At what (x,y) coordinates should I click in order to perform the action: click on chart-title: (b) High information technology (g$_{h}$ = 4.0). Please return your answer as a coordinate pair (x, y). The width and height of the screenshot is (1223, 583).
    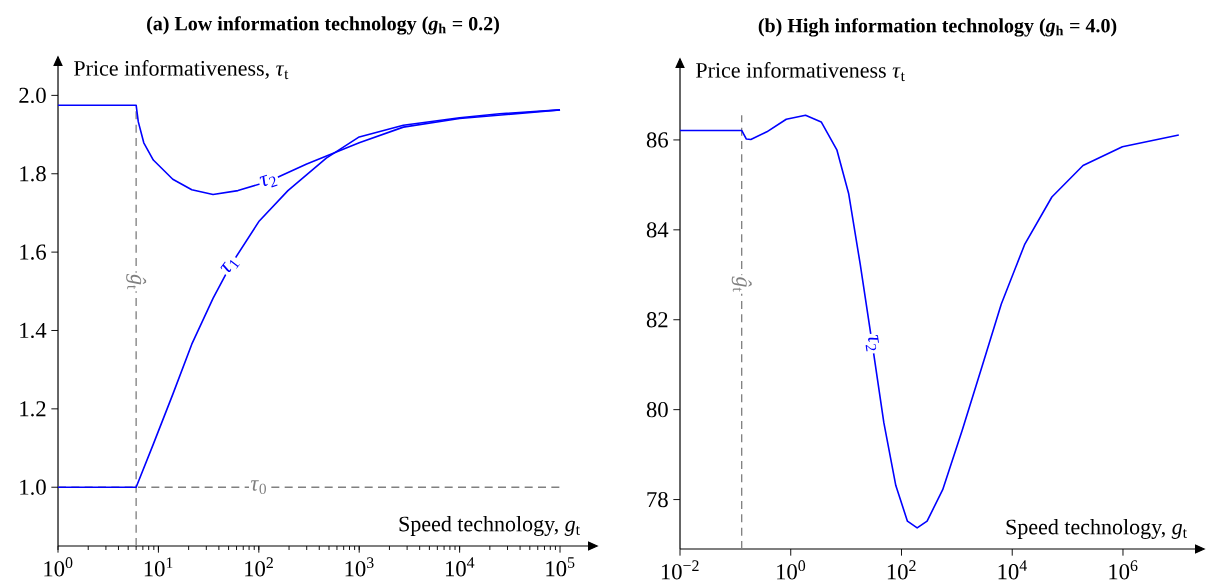
    Looking at the image, I should click on (937, 27).